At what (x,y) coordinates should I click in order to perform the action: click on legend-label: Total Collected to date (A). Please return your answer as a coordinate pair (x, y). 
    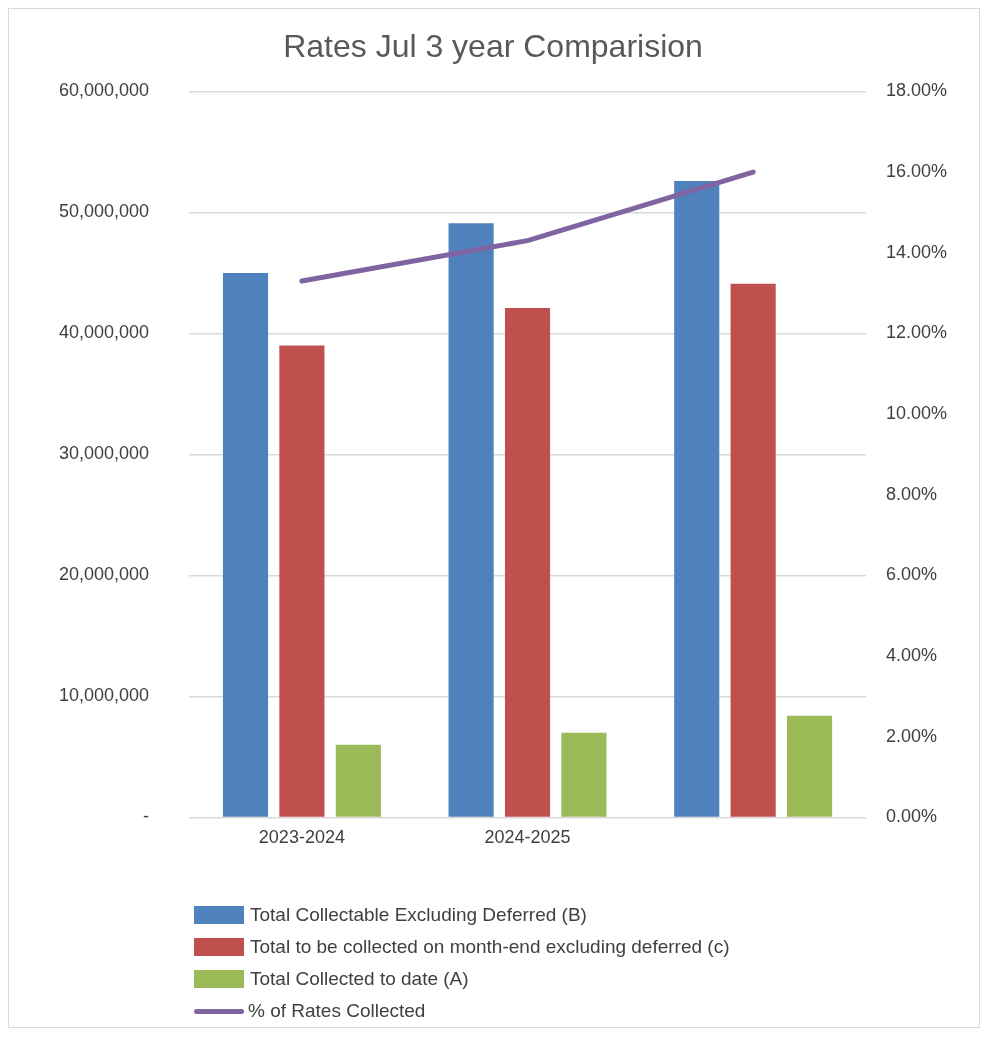
    Looking at the image, I should click on (359, 979).